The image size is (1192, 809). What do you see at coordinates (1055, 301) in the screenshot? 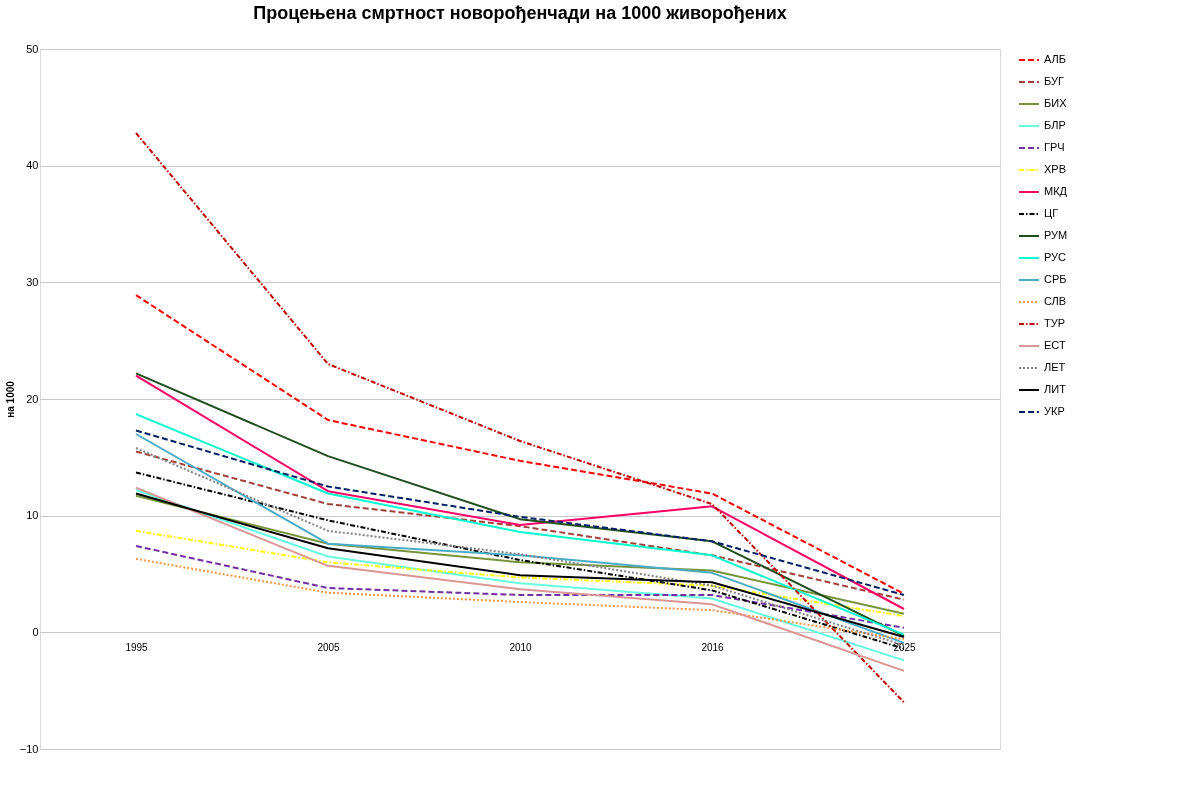
I see `legend-label: СЛВ` at bounding box center [1055, 301].